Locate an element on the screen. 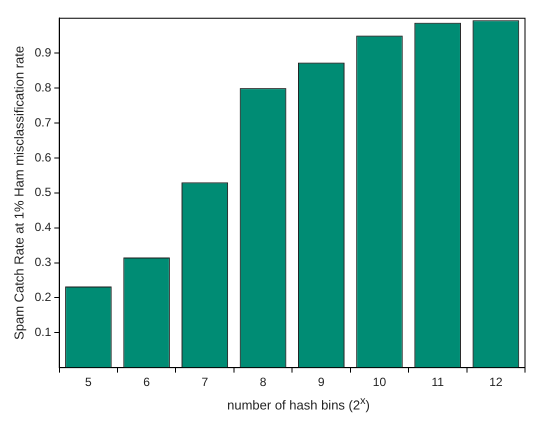 The width and height of the screenshot is (537, 430). x-tick-label: 10 is located at coordinates (379, 382).